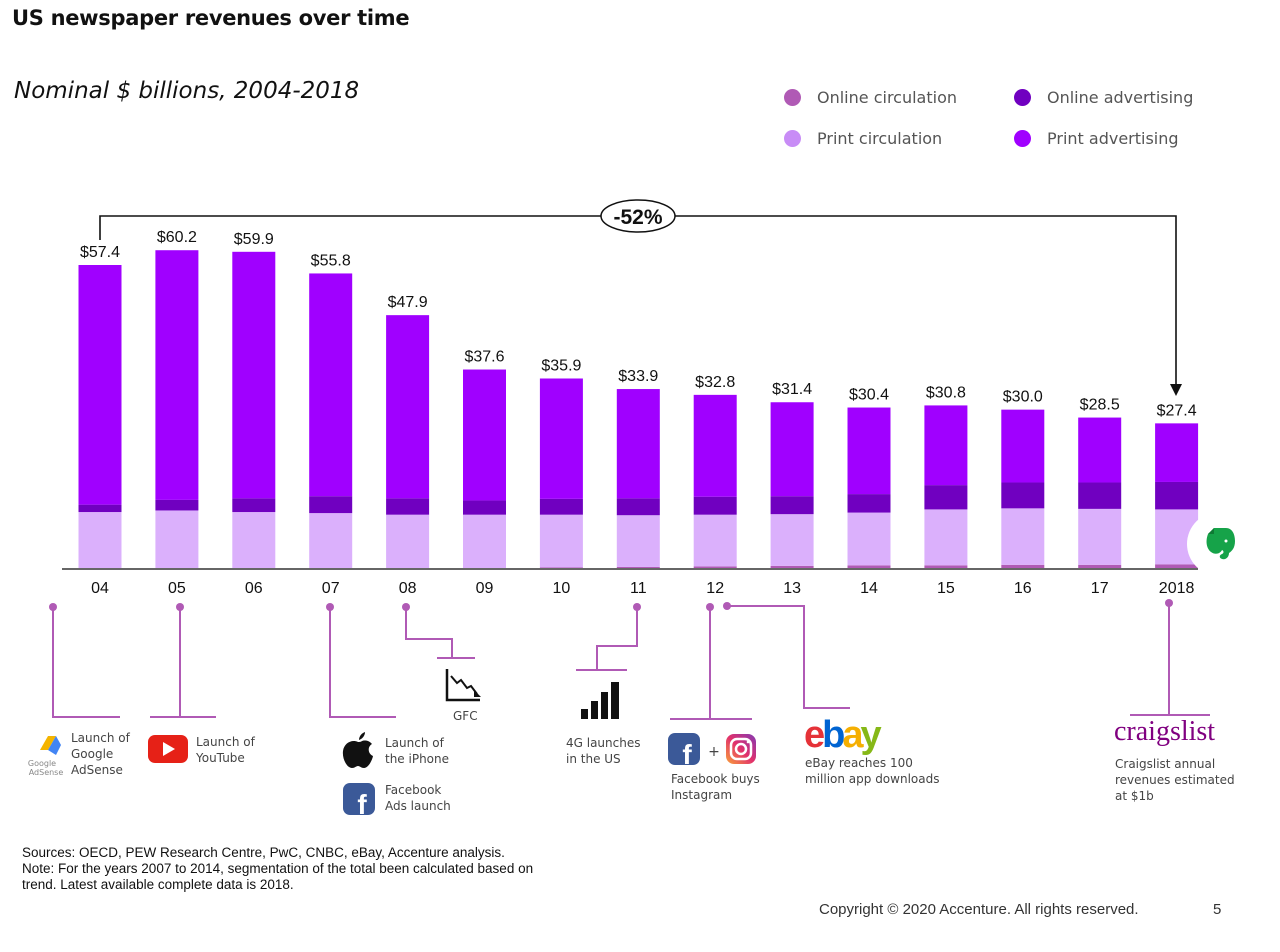  What do you see at coordinates (1177, 410) in the screenshot?
I see `total-label: $27.4` at bounding box center [1177, 410].